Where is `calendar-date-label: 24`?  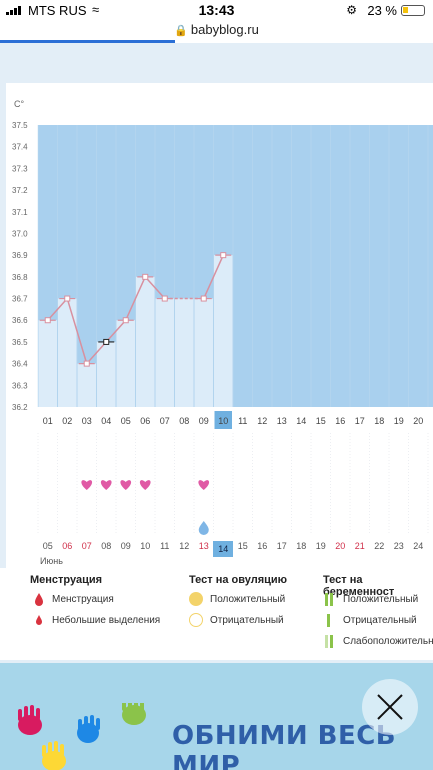
calendar-date-label: 24 is located at coordinates (418, 546).